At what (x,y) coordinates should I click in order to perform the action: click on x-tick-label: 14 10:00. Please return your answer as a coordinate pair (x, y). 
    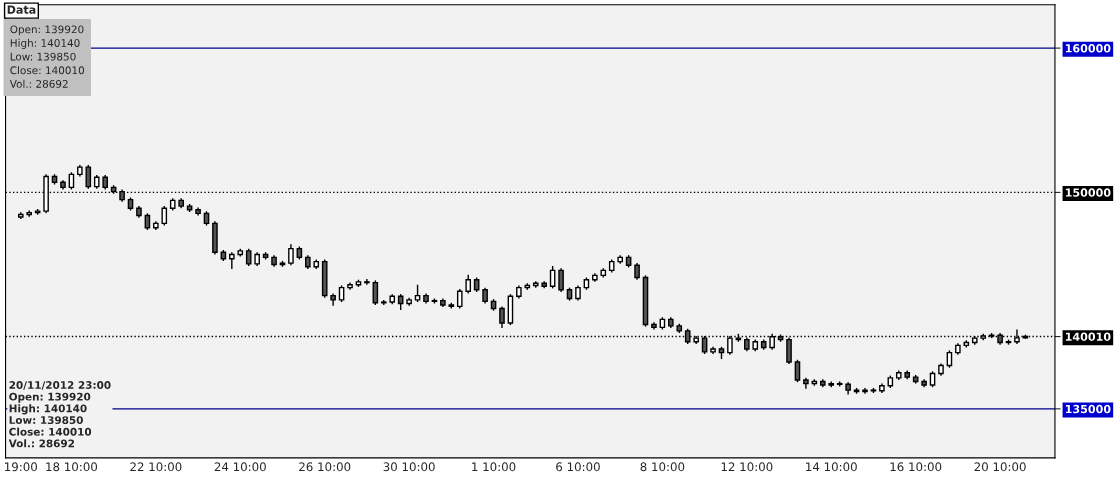
    Looking at the image, I should click on (831, 467).